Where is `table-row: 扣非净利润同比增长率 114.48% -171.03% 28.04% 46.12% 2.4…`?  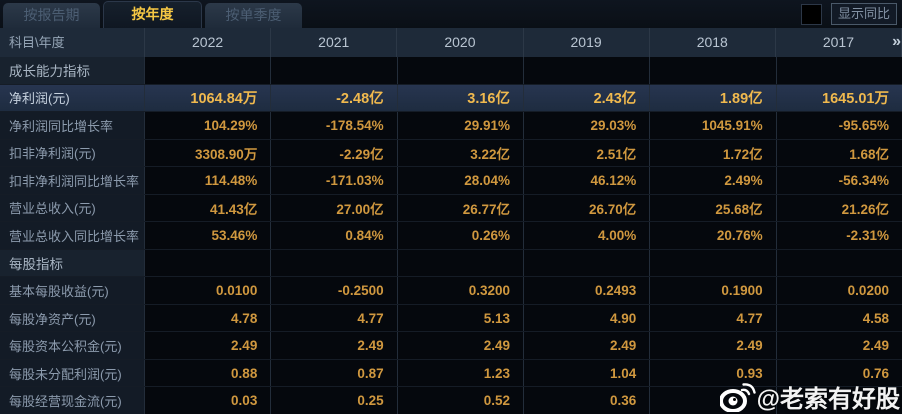
table-row: 扣非净利润同比增长率 114.48% -171.03% 28.04% 46.12% 2.4… is located at coordinates (451, 181).